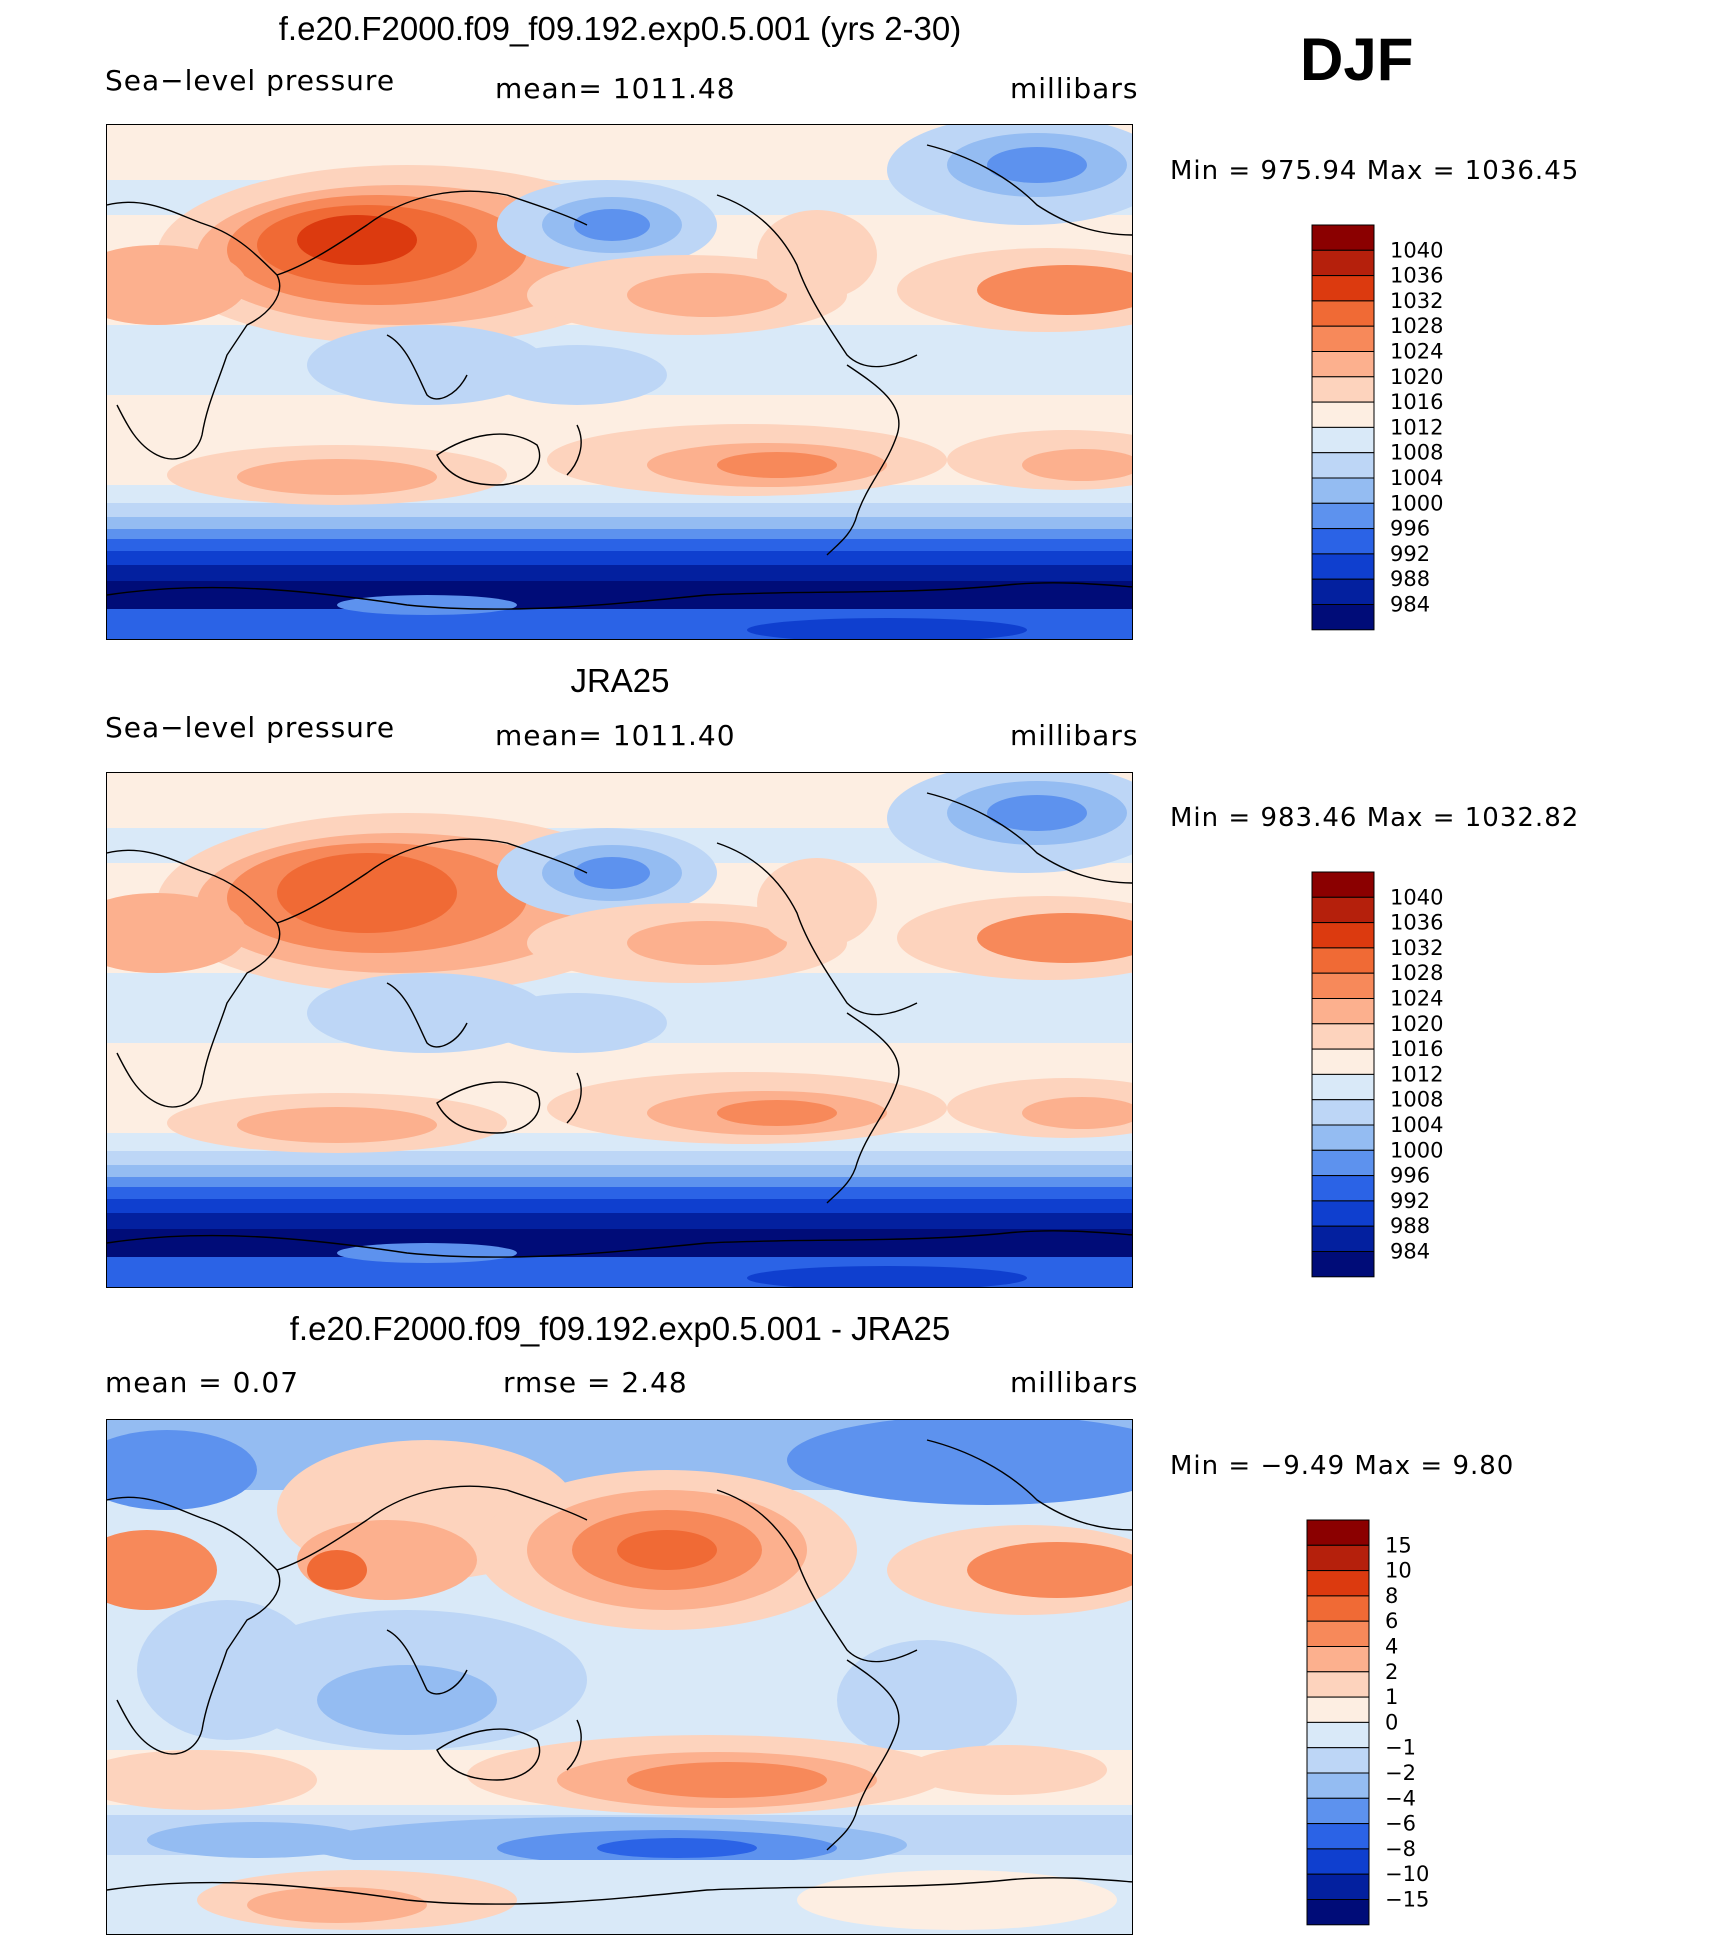 The height and width of the screenshot is (1940, 1710). Describe the element at coordinates (1410, 579) in the screenshot. I see `colorbar1-level-label: 988` at that location.